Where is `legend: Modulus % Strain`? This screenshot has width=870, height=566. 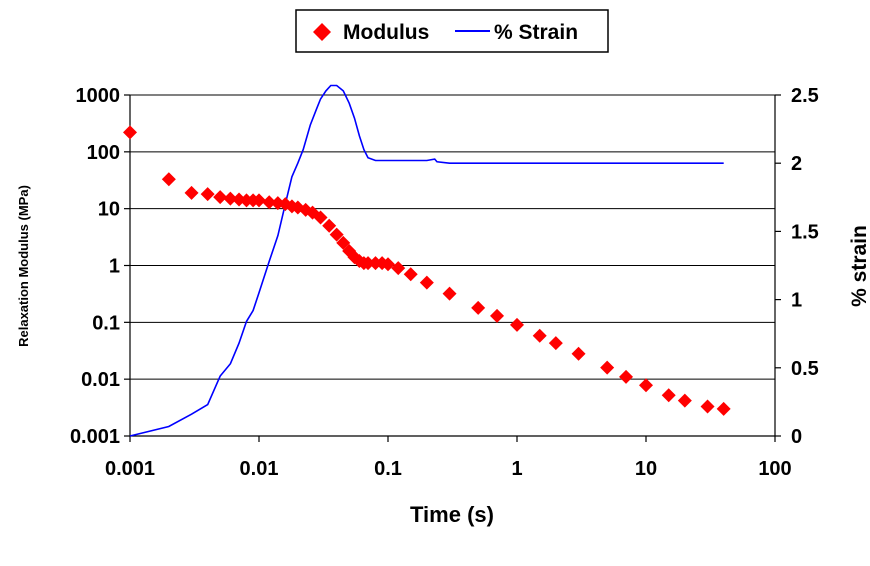 legend: Modulus % Strain is located at coordinates (452, 31).